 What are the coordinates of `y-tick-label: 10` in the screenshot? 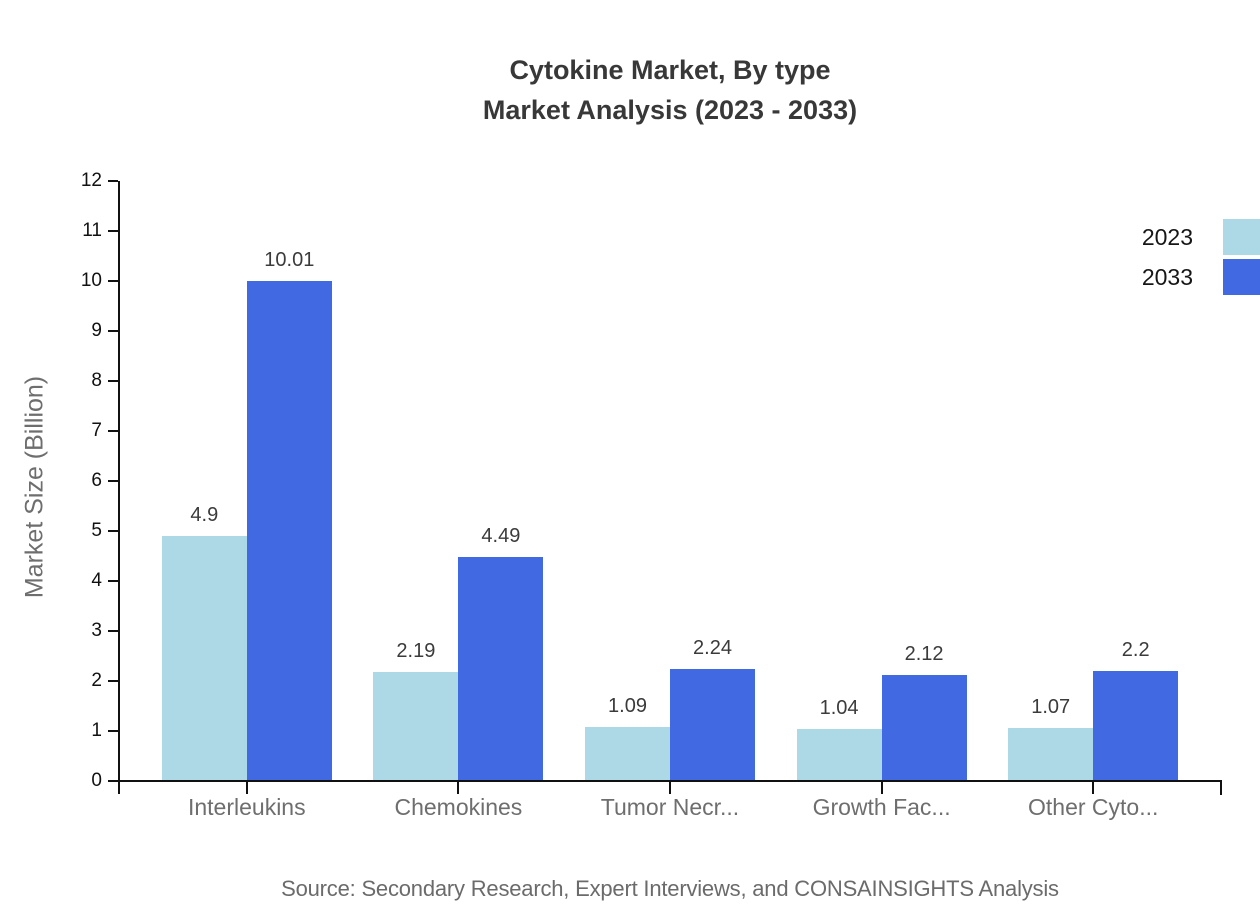 It's located at (91, 280).